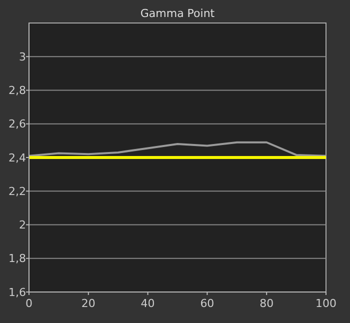  What do you see at coordinates (17, 259) in the screenshot?
I see `y-tick-label: 1,8` at bounding box center [17, 259].